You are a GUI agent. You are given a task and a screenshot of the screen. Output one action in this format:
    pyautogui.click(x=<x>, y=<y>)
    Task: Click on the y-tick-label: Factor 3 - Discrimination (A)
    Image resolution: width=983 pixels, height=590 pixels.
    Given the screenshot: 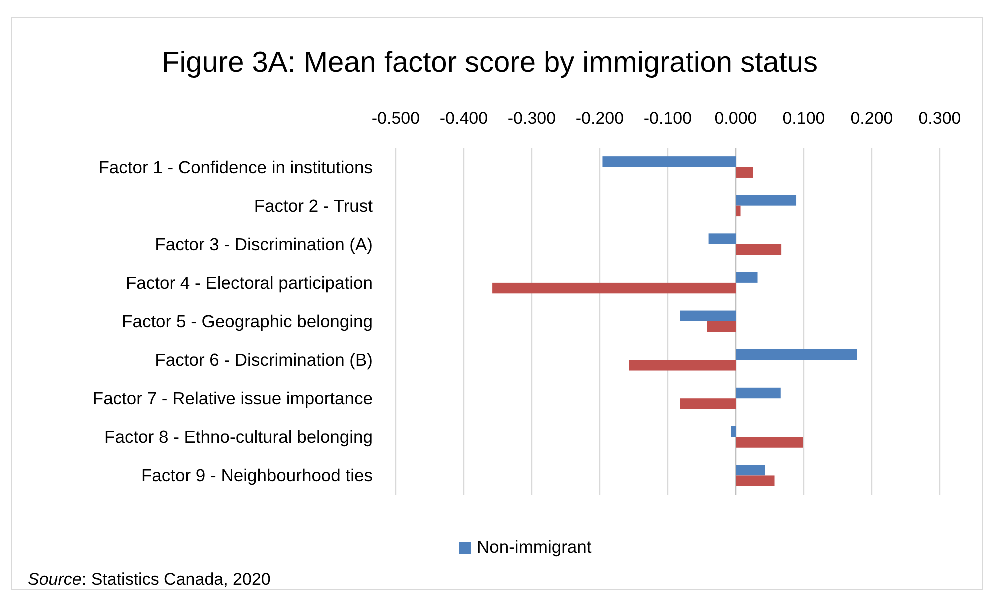 What is the action you would take?
    pyautogui.click(x=264, y=244)
    